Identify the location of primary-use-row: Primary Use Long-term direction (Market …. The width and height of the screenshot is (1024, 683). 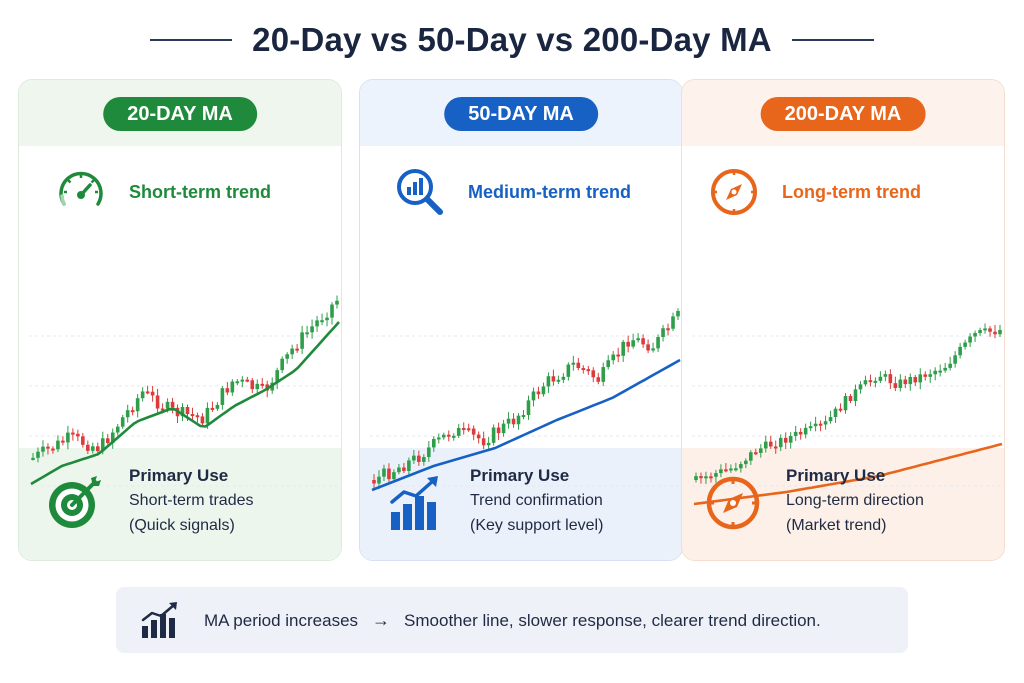
(813, 501).